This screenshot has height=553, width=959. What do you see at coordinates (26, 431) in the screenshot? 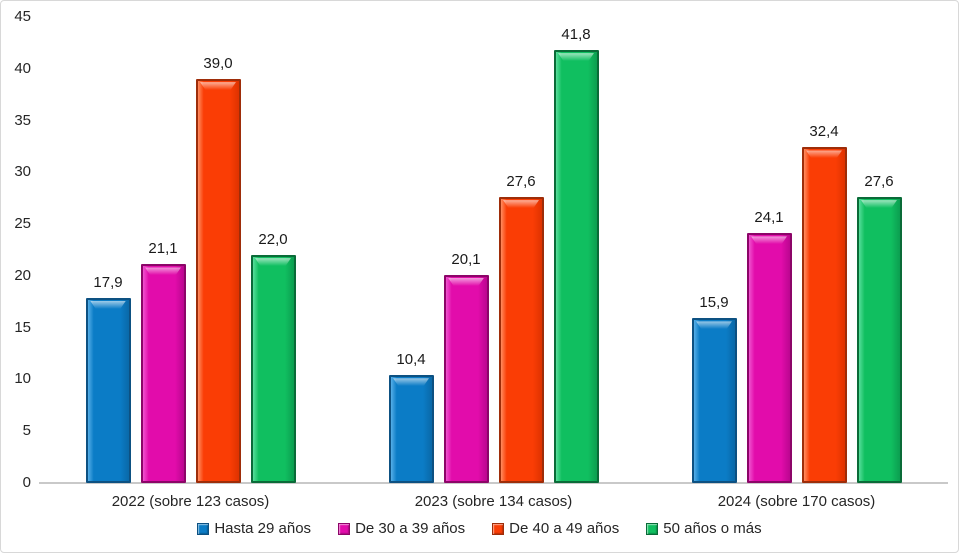
I see `y-axis-tick-label: 5` at bounding box center [26, 431].